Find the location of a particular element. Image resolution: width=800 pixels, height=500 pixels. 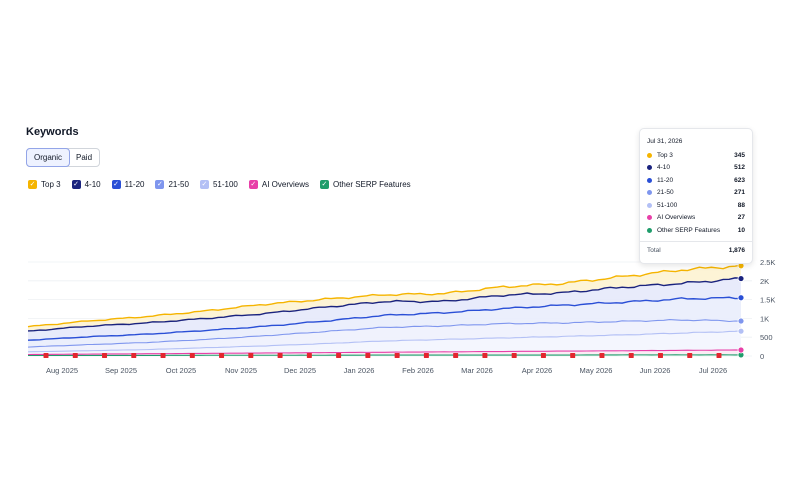

tooltip-row-value: 512 is located at coordinates (739, 167).